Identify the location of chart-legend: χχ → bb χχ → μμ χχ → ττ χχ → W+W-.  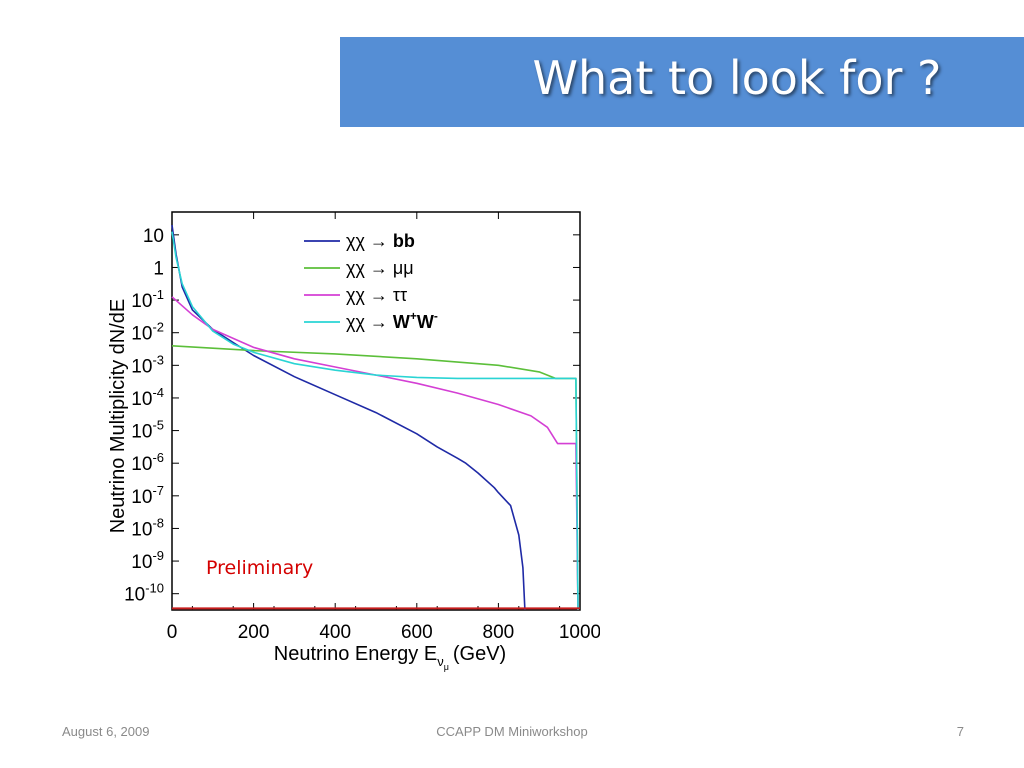
(371, 281).